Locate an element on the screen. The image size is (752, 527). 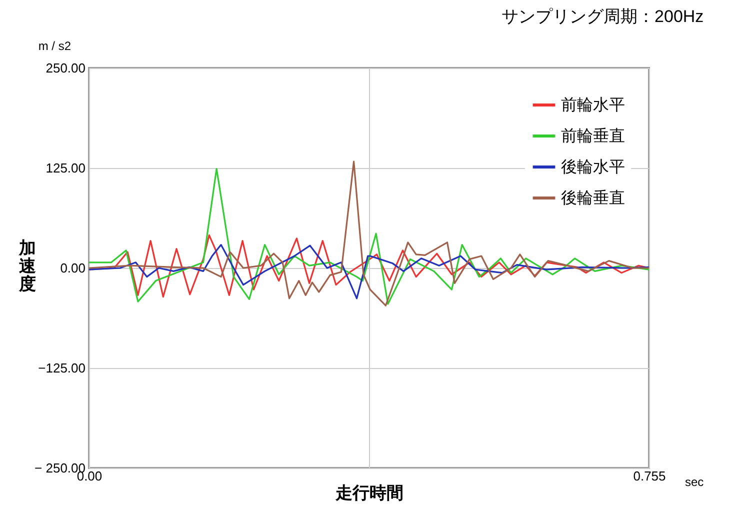
y-tick-label: 125.00 is located at coordinates (66, 168).